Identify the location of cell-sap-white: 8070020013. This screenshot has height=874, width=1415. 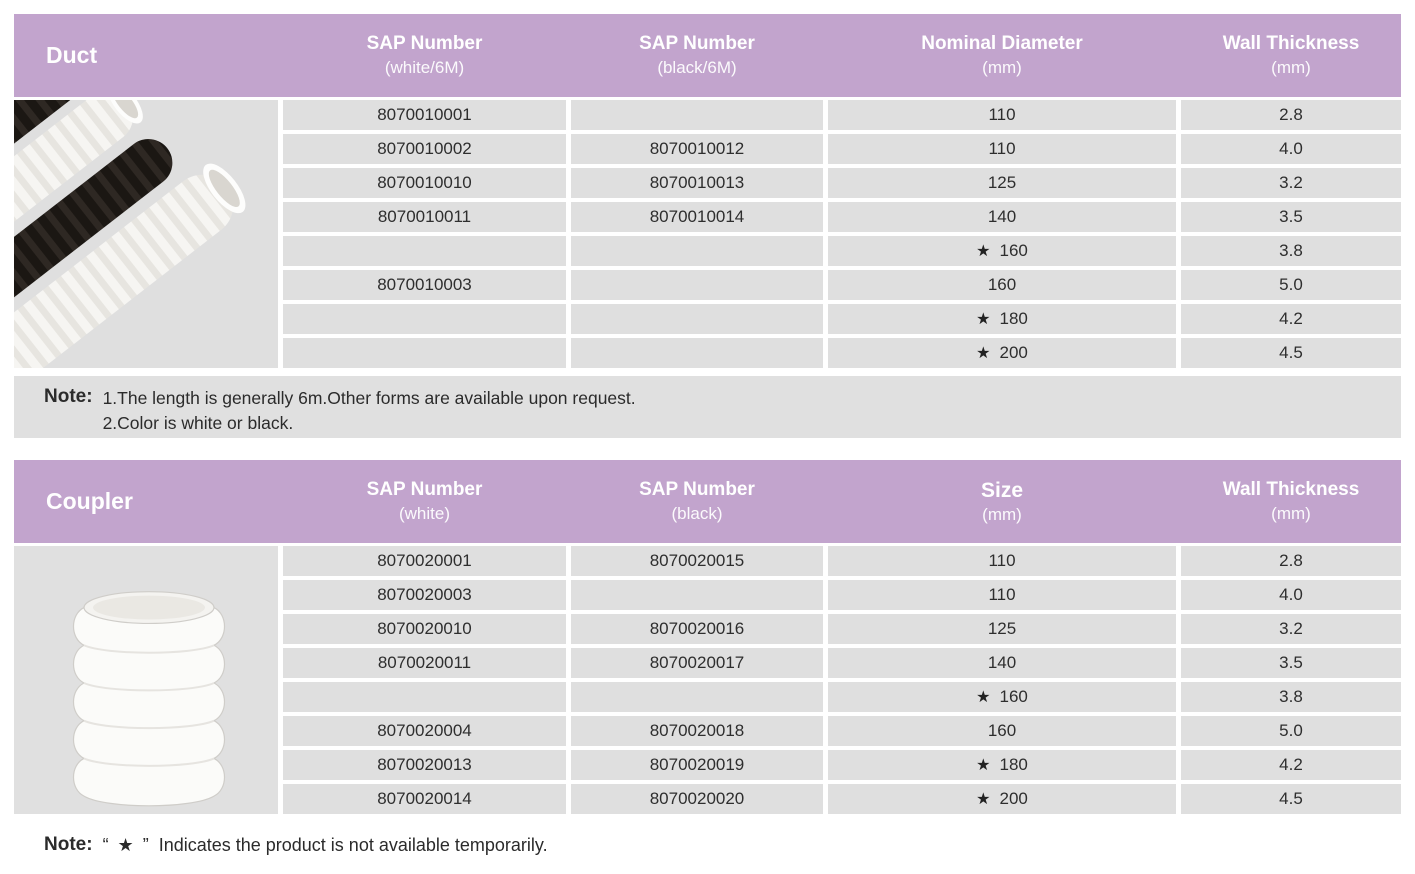
(424, 765).